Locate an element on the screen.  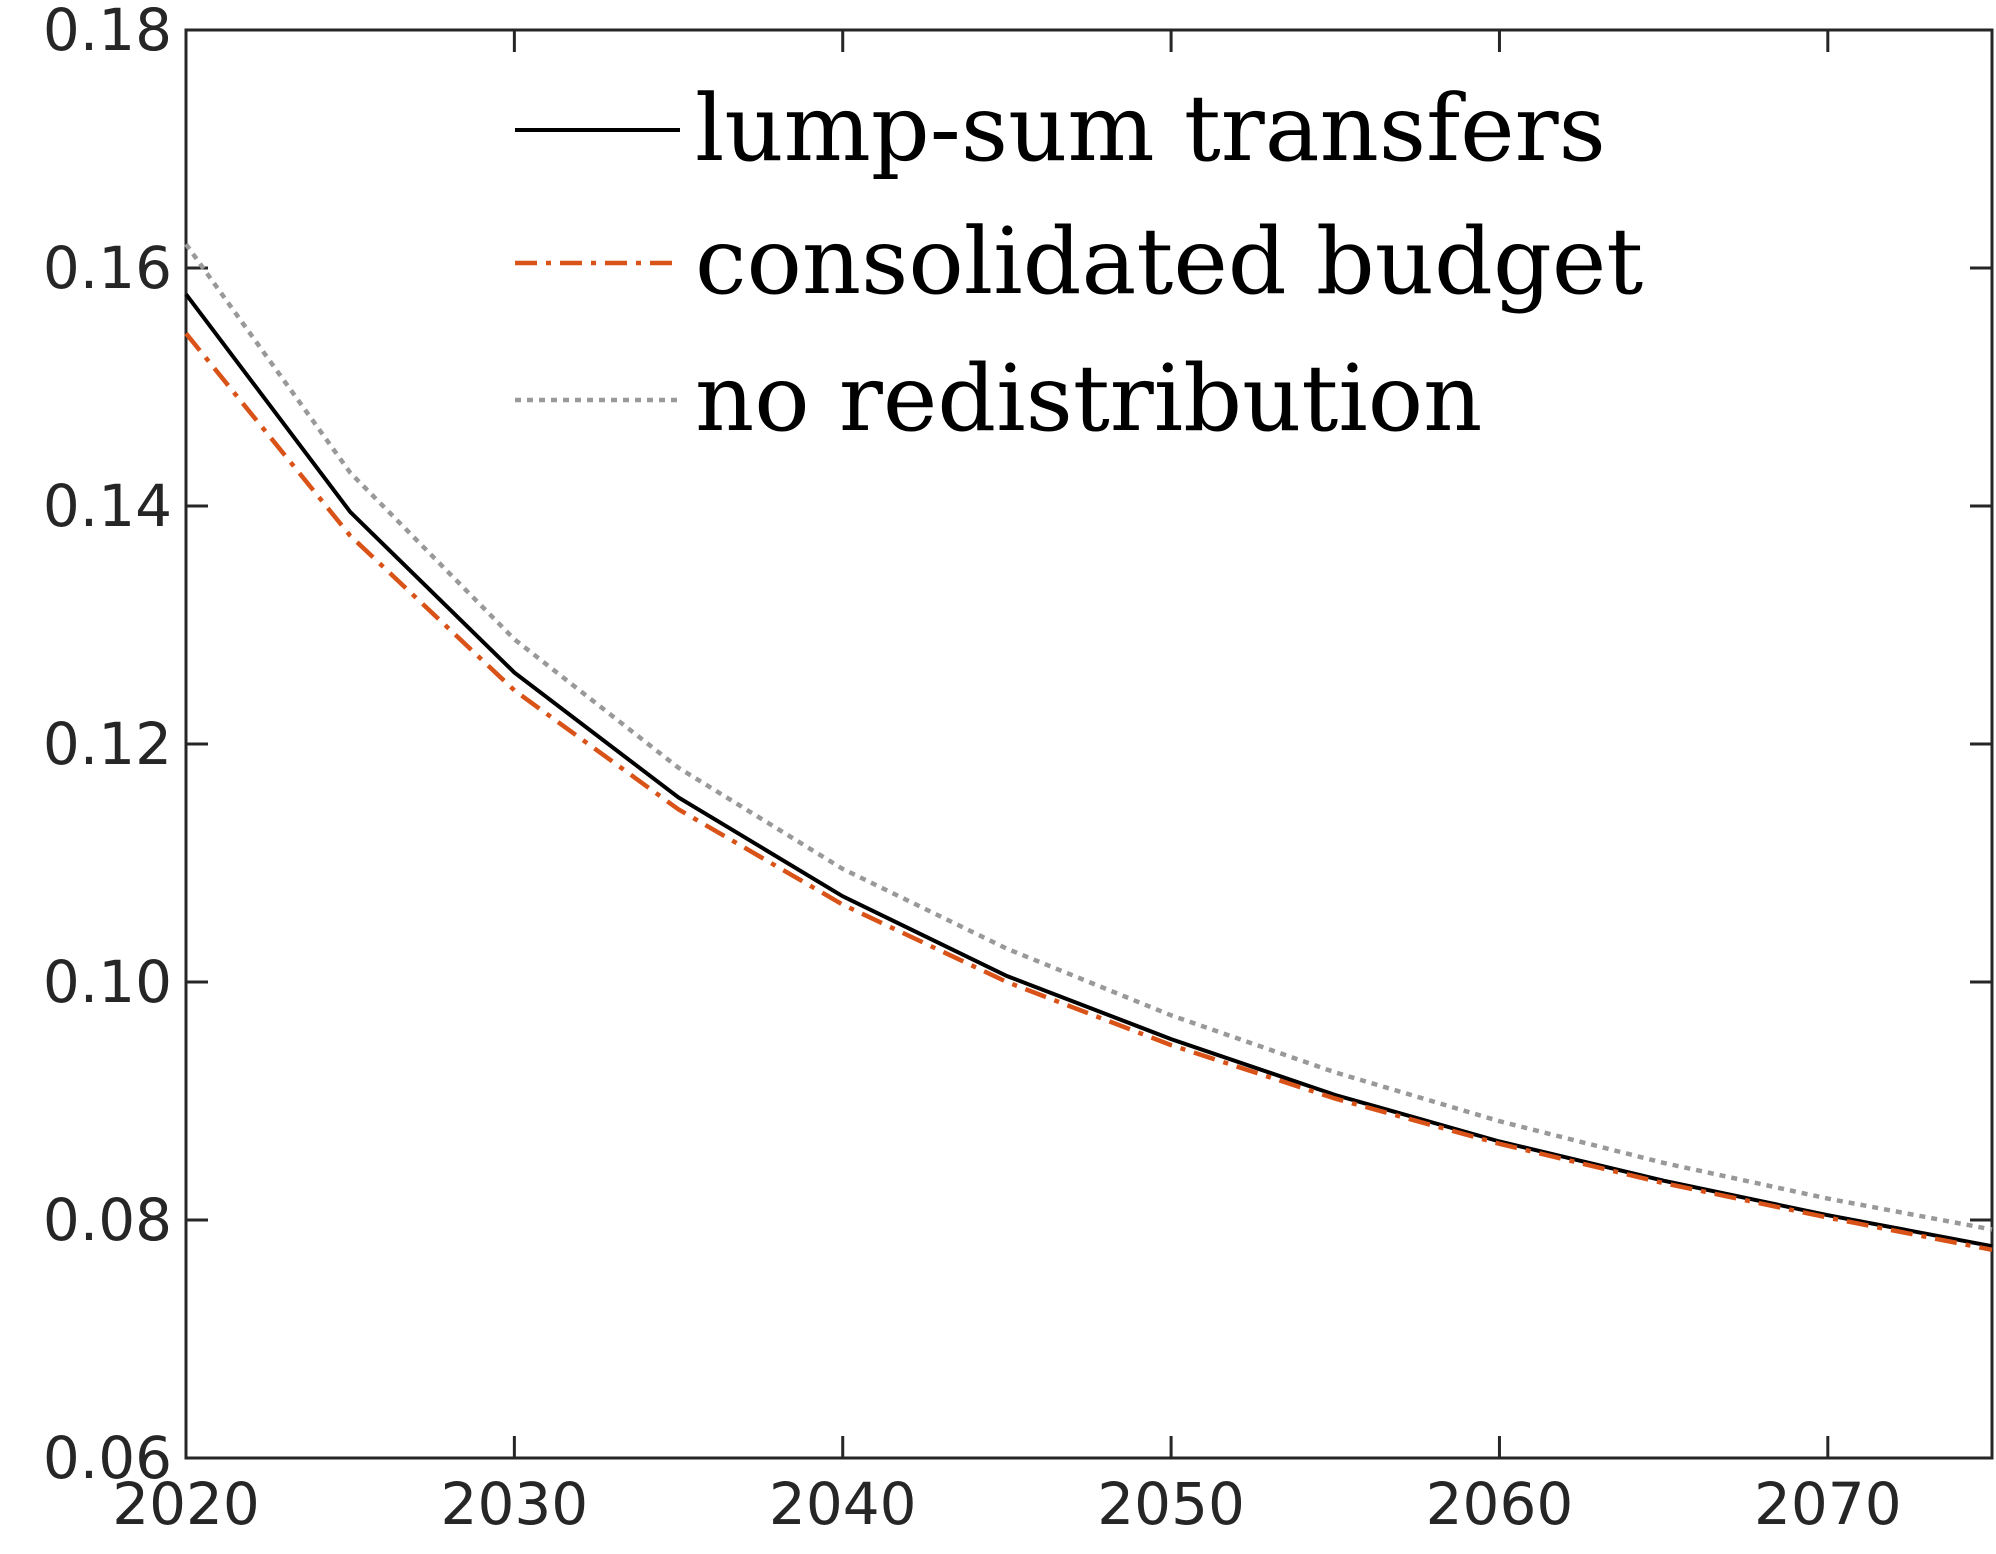
x-tick-label: 2070 is located at coordinates (1828, 1504).